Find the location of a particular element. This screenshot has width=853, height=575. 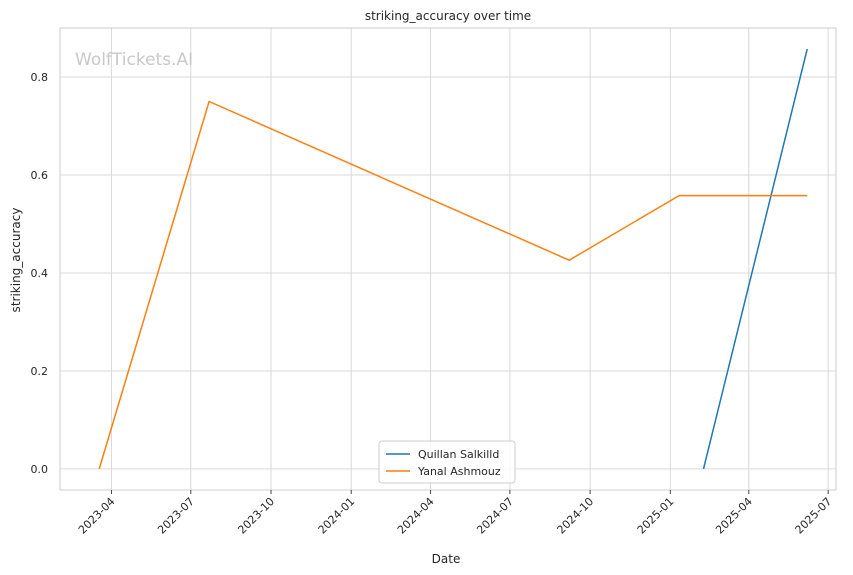

x-axis-label: Date is located at coordinates (446, 559).